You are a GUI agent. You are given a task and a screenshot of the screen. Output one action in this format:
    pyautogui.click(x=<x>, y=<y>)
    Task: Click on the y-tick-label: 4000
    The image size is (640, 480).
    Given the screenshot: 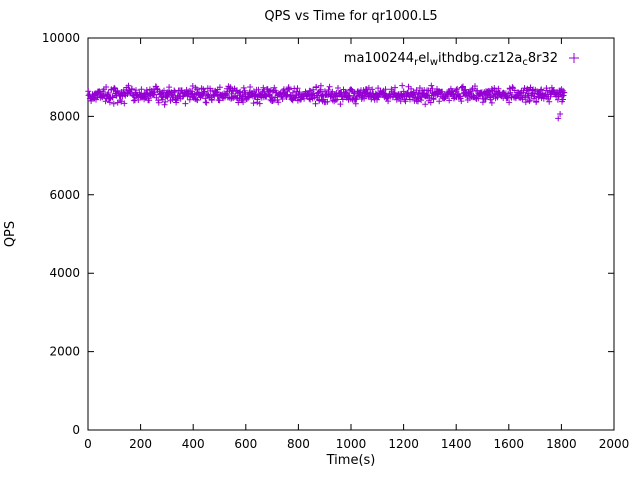 What is the action you would take?
    pyautogui.click(x=64, y=273)
    